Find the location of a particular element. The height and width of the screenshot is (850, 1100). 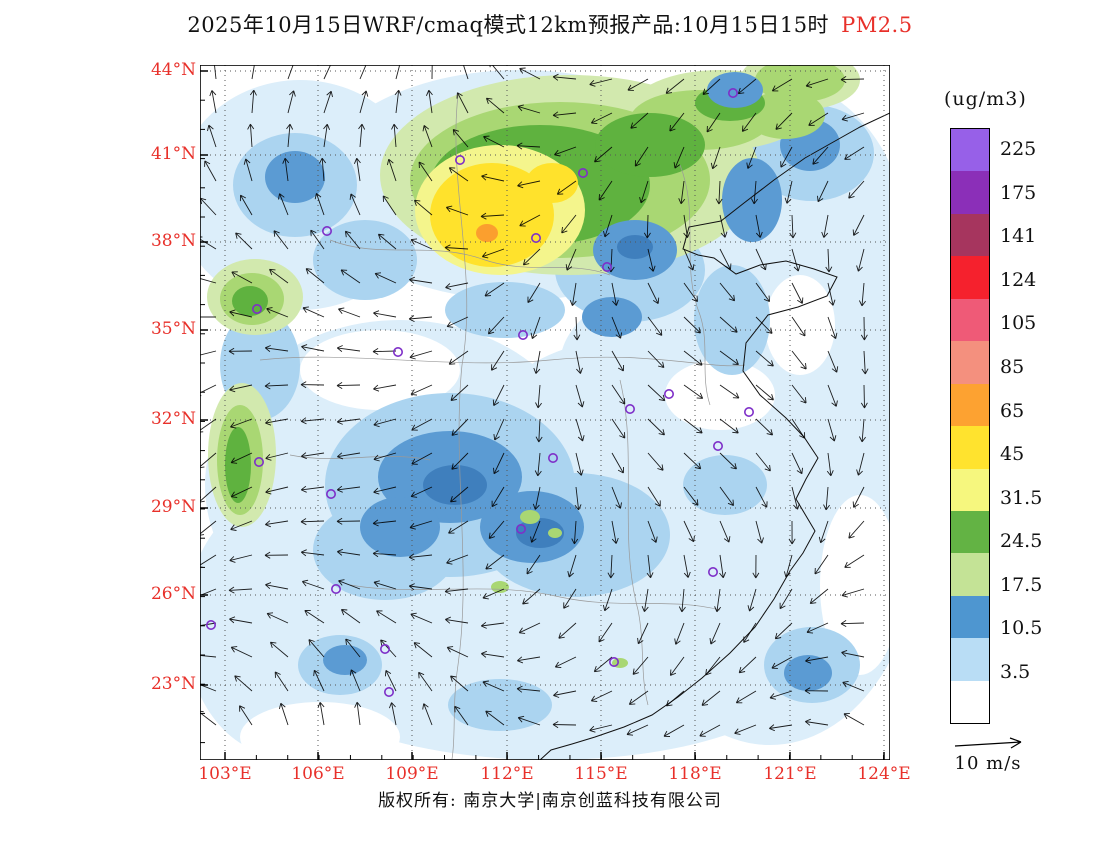

lon-label: 121°E is located at coordinates (790, 774).